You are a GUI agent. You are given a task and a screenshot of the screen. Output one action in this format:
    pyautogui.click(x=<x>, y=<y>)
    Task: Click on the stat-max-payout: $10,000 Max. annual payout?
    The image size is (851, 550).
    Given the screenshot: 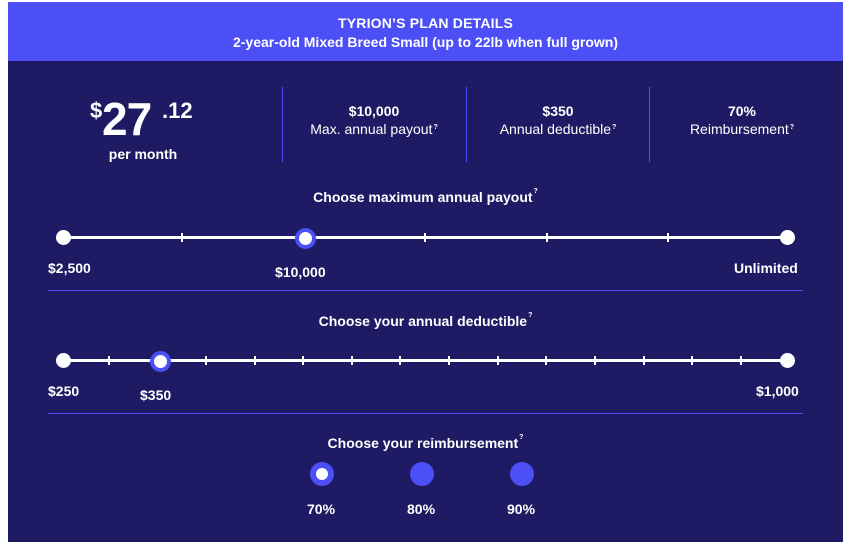 What is the action you would take?
    pyautogui.click(x=374, y=120)
    